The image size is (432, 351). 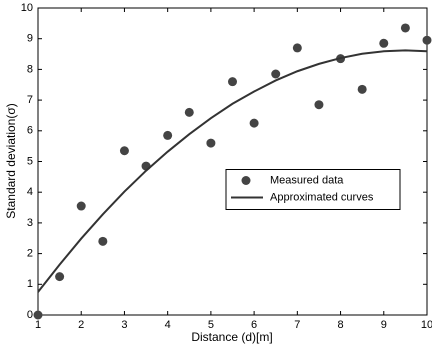 What do you see at coordinates (30, 192) in the screenshot?
I see `y-tick-label: 4` at bounding box center [30, 192].